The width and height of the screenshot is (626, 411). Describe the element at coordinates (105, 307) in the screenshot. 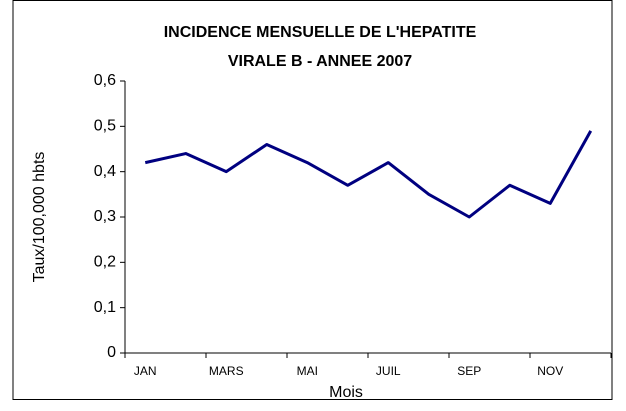

I see `y-tick-label: 0,1` at that location.